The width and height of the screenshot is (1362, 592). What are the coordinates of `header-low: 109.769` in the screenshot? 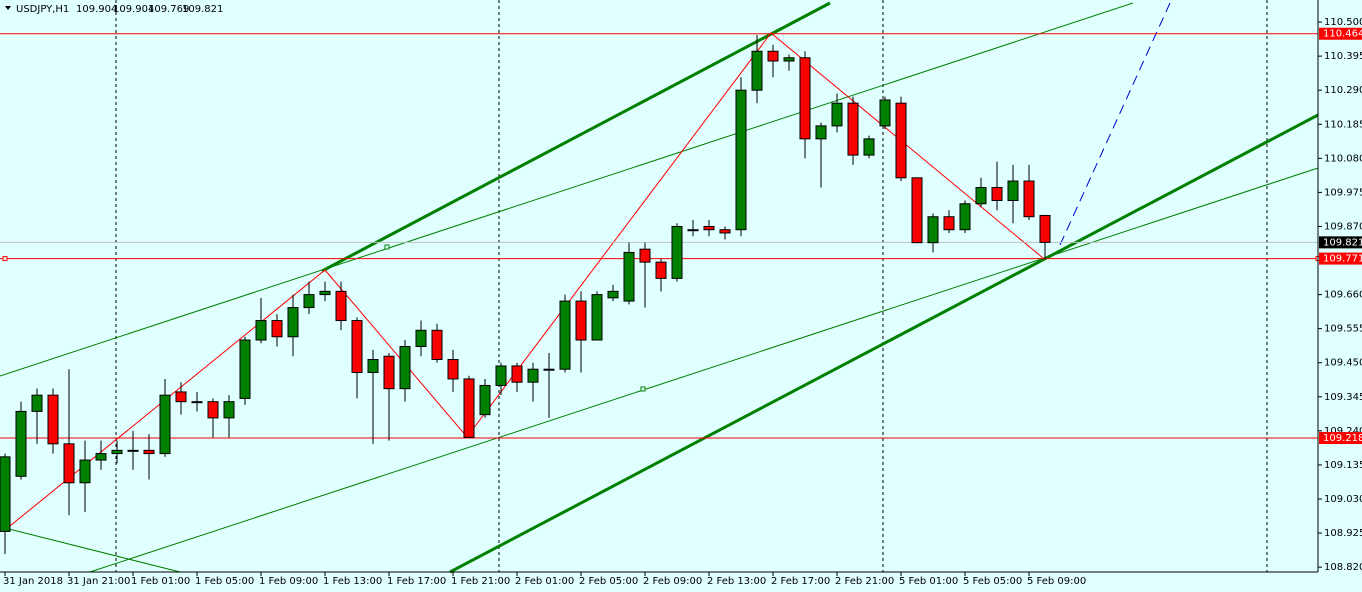 It's located at (168, 9).